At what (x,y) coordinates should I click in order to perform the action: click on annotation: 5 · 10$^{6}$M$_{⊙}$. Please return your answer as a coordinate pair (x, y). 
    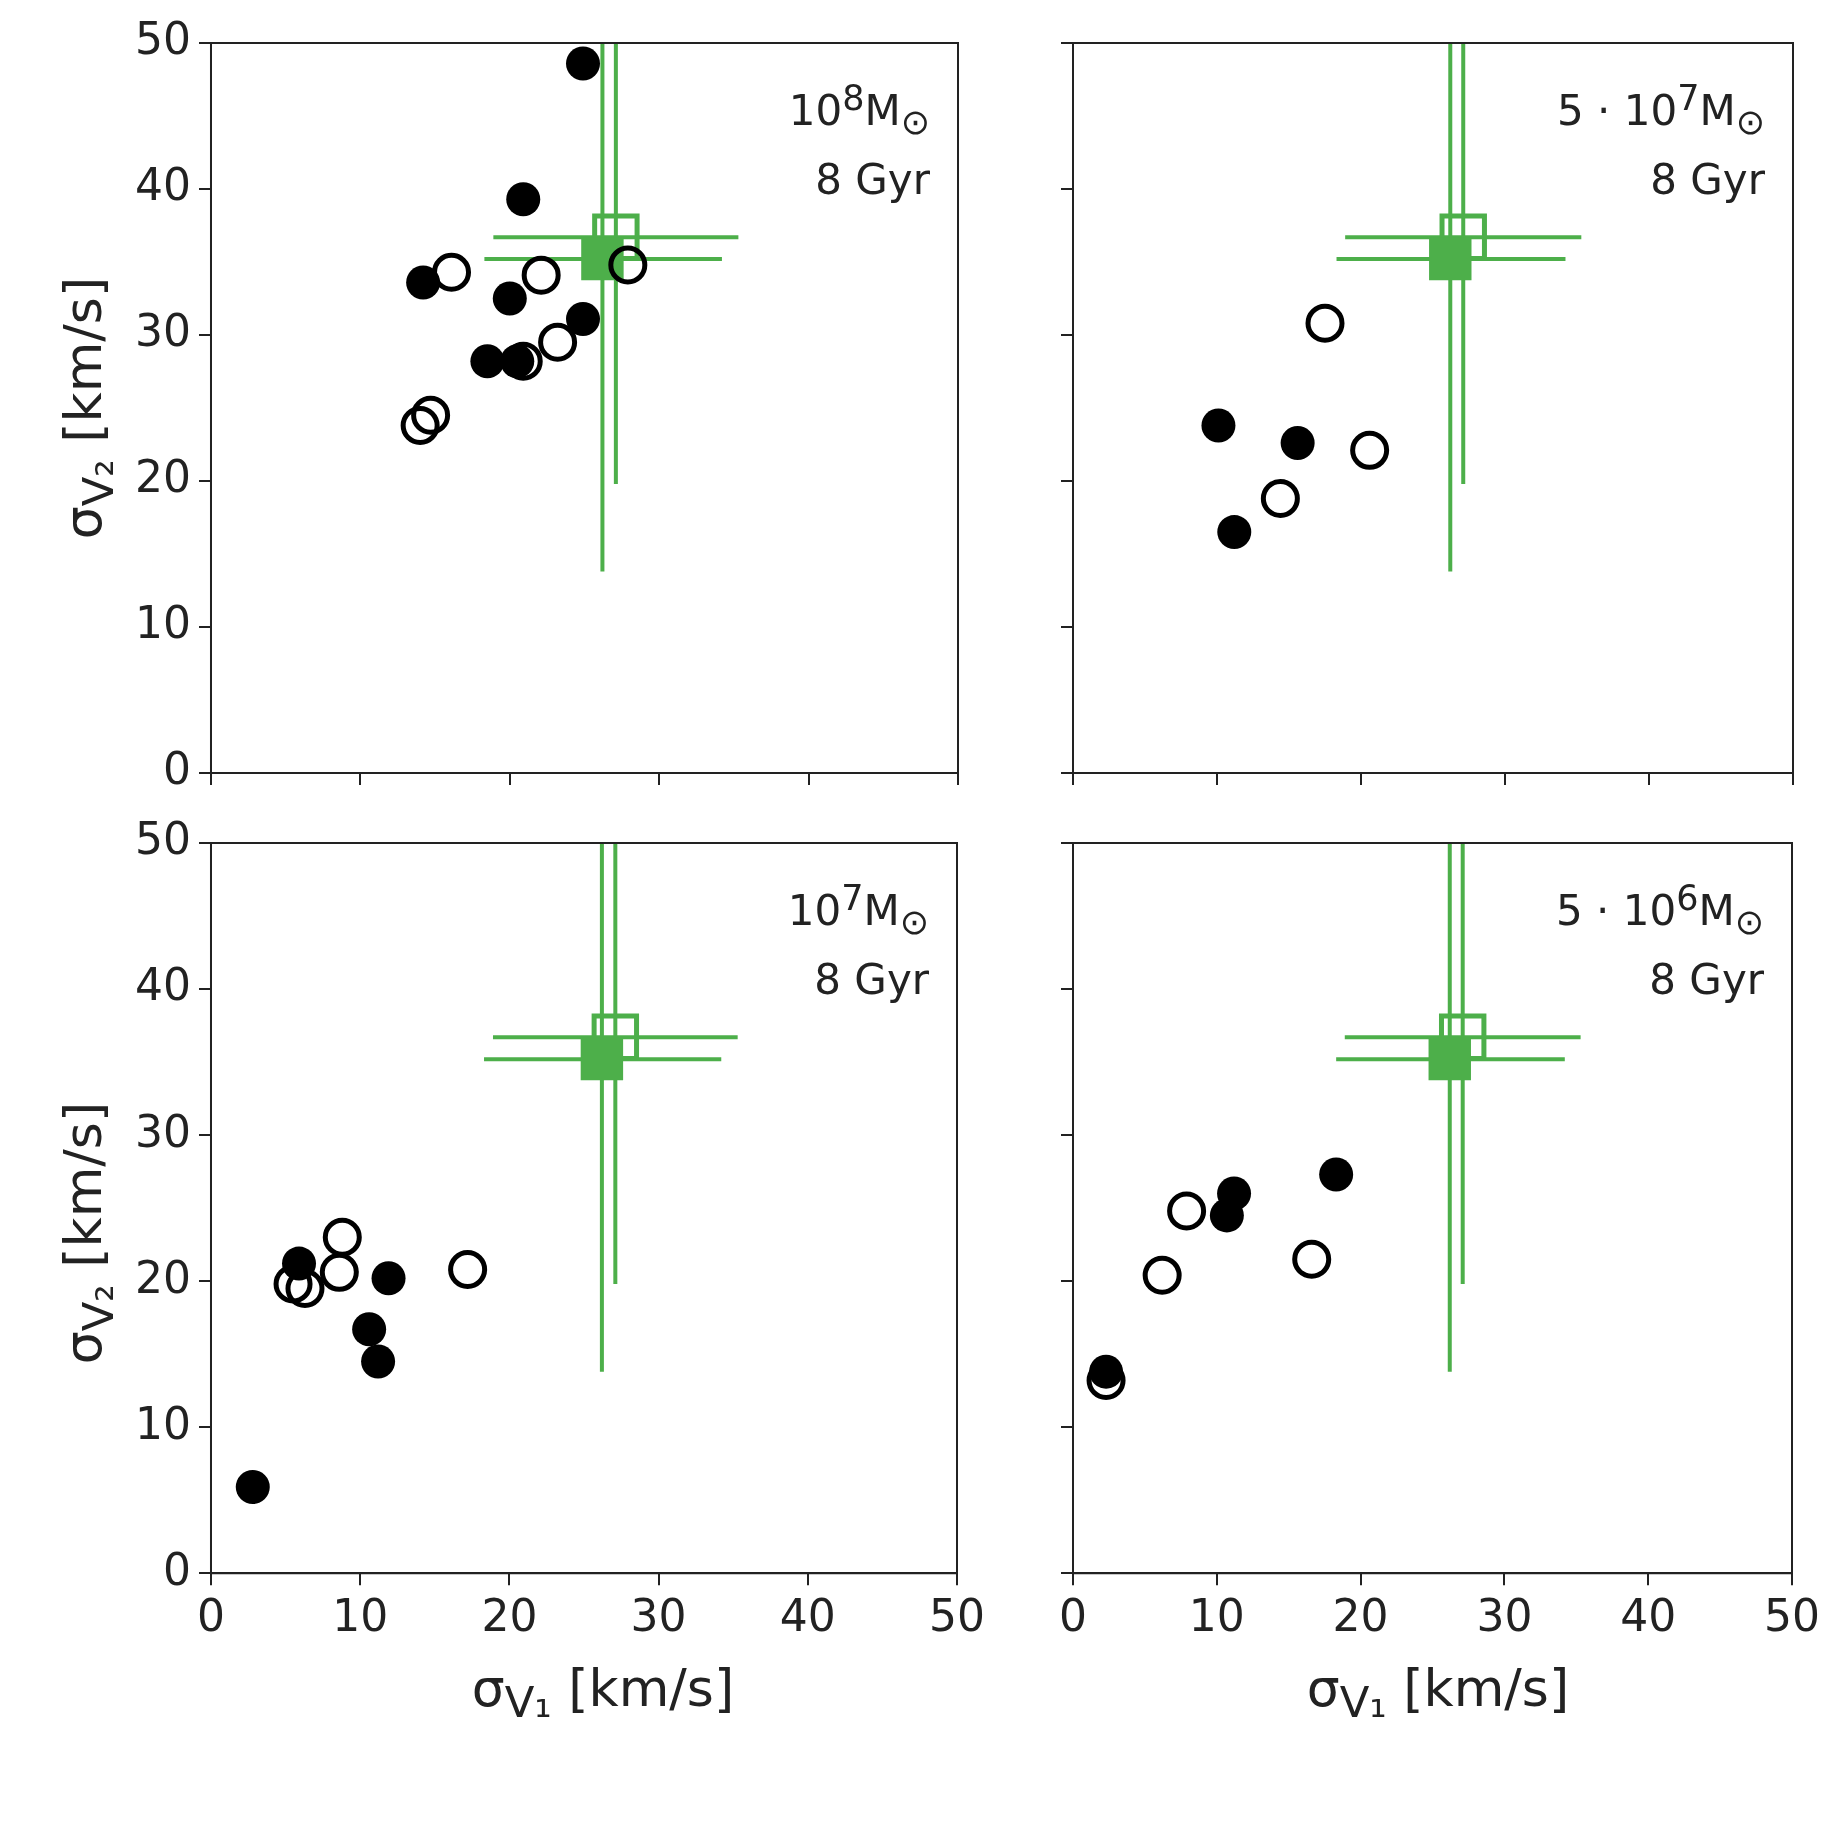
    Looking at the image, I should click on (1660, 911).